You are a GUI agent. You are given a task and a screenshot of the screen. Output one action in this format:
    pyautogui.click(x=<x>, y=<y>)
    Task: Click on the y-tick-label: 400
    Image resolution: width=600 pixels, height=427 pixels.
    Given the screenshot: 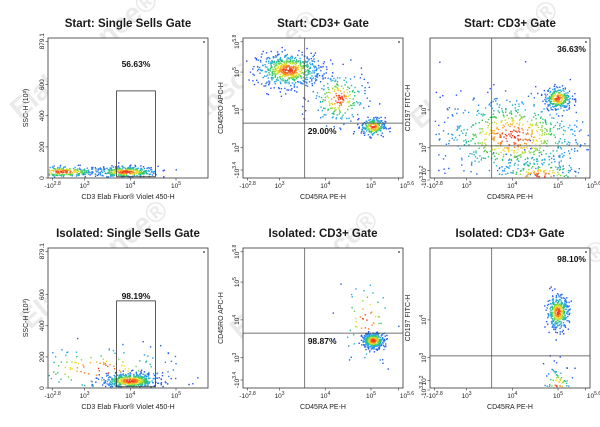 What is the action you would take?
    pyautogui.click(x=42, y=325)
    